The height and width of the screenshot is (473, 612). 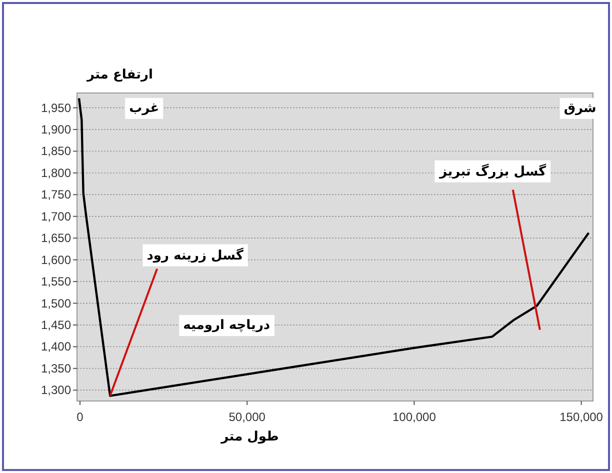 I want to click on annotation: شرق, so click(x=580, y=108).